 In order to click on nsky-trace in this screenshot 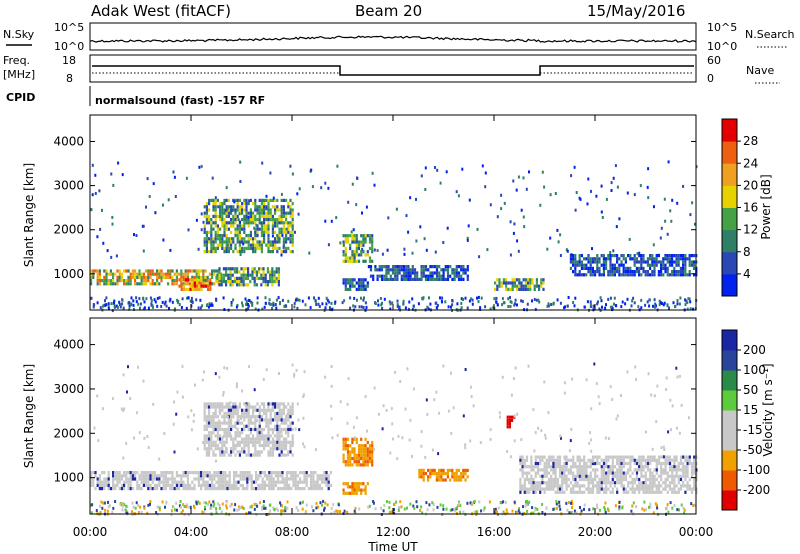, I will do `click(393, 39)`.